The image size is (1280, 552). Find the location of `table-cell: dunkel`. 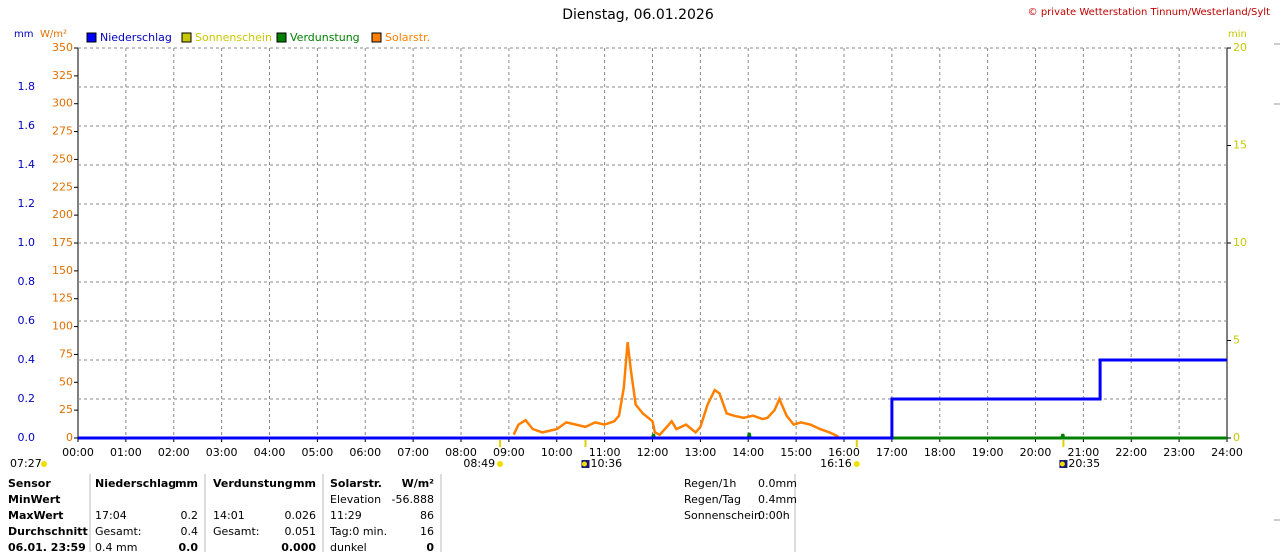

table-cell: dunkel is located at coordinates (348, 546).